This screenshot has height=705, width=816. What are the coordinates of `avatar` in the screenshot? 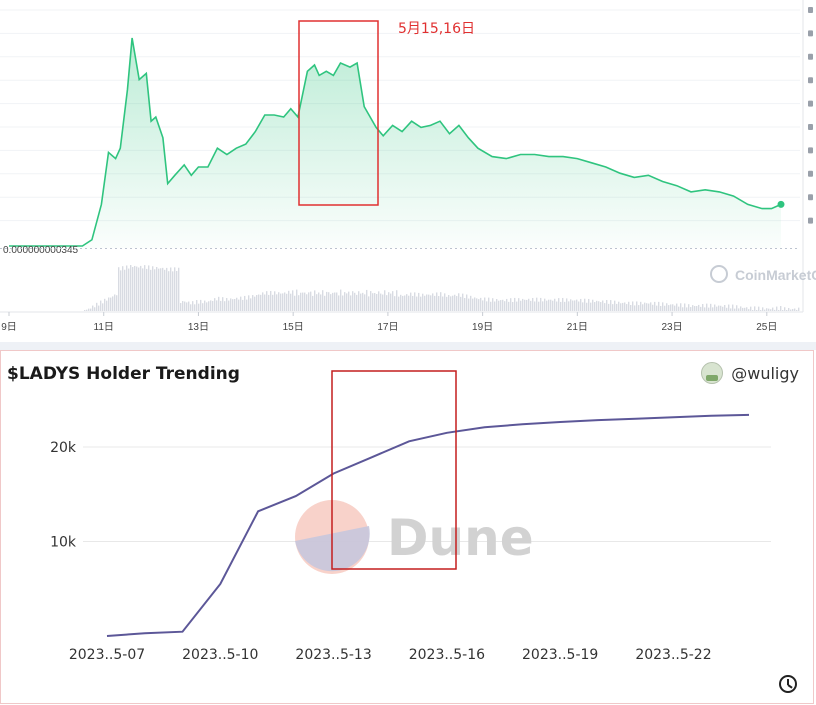 It's located at (712, 373).